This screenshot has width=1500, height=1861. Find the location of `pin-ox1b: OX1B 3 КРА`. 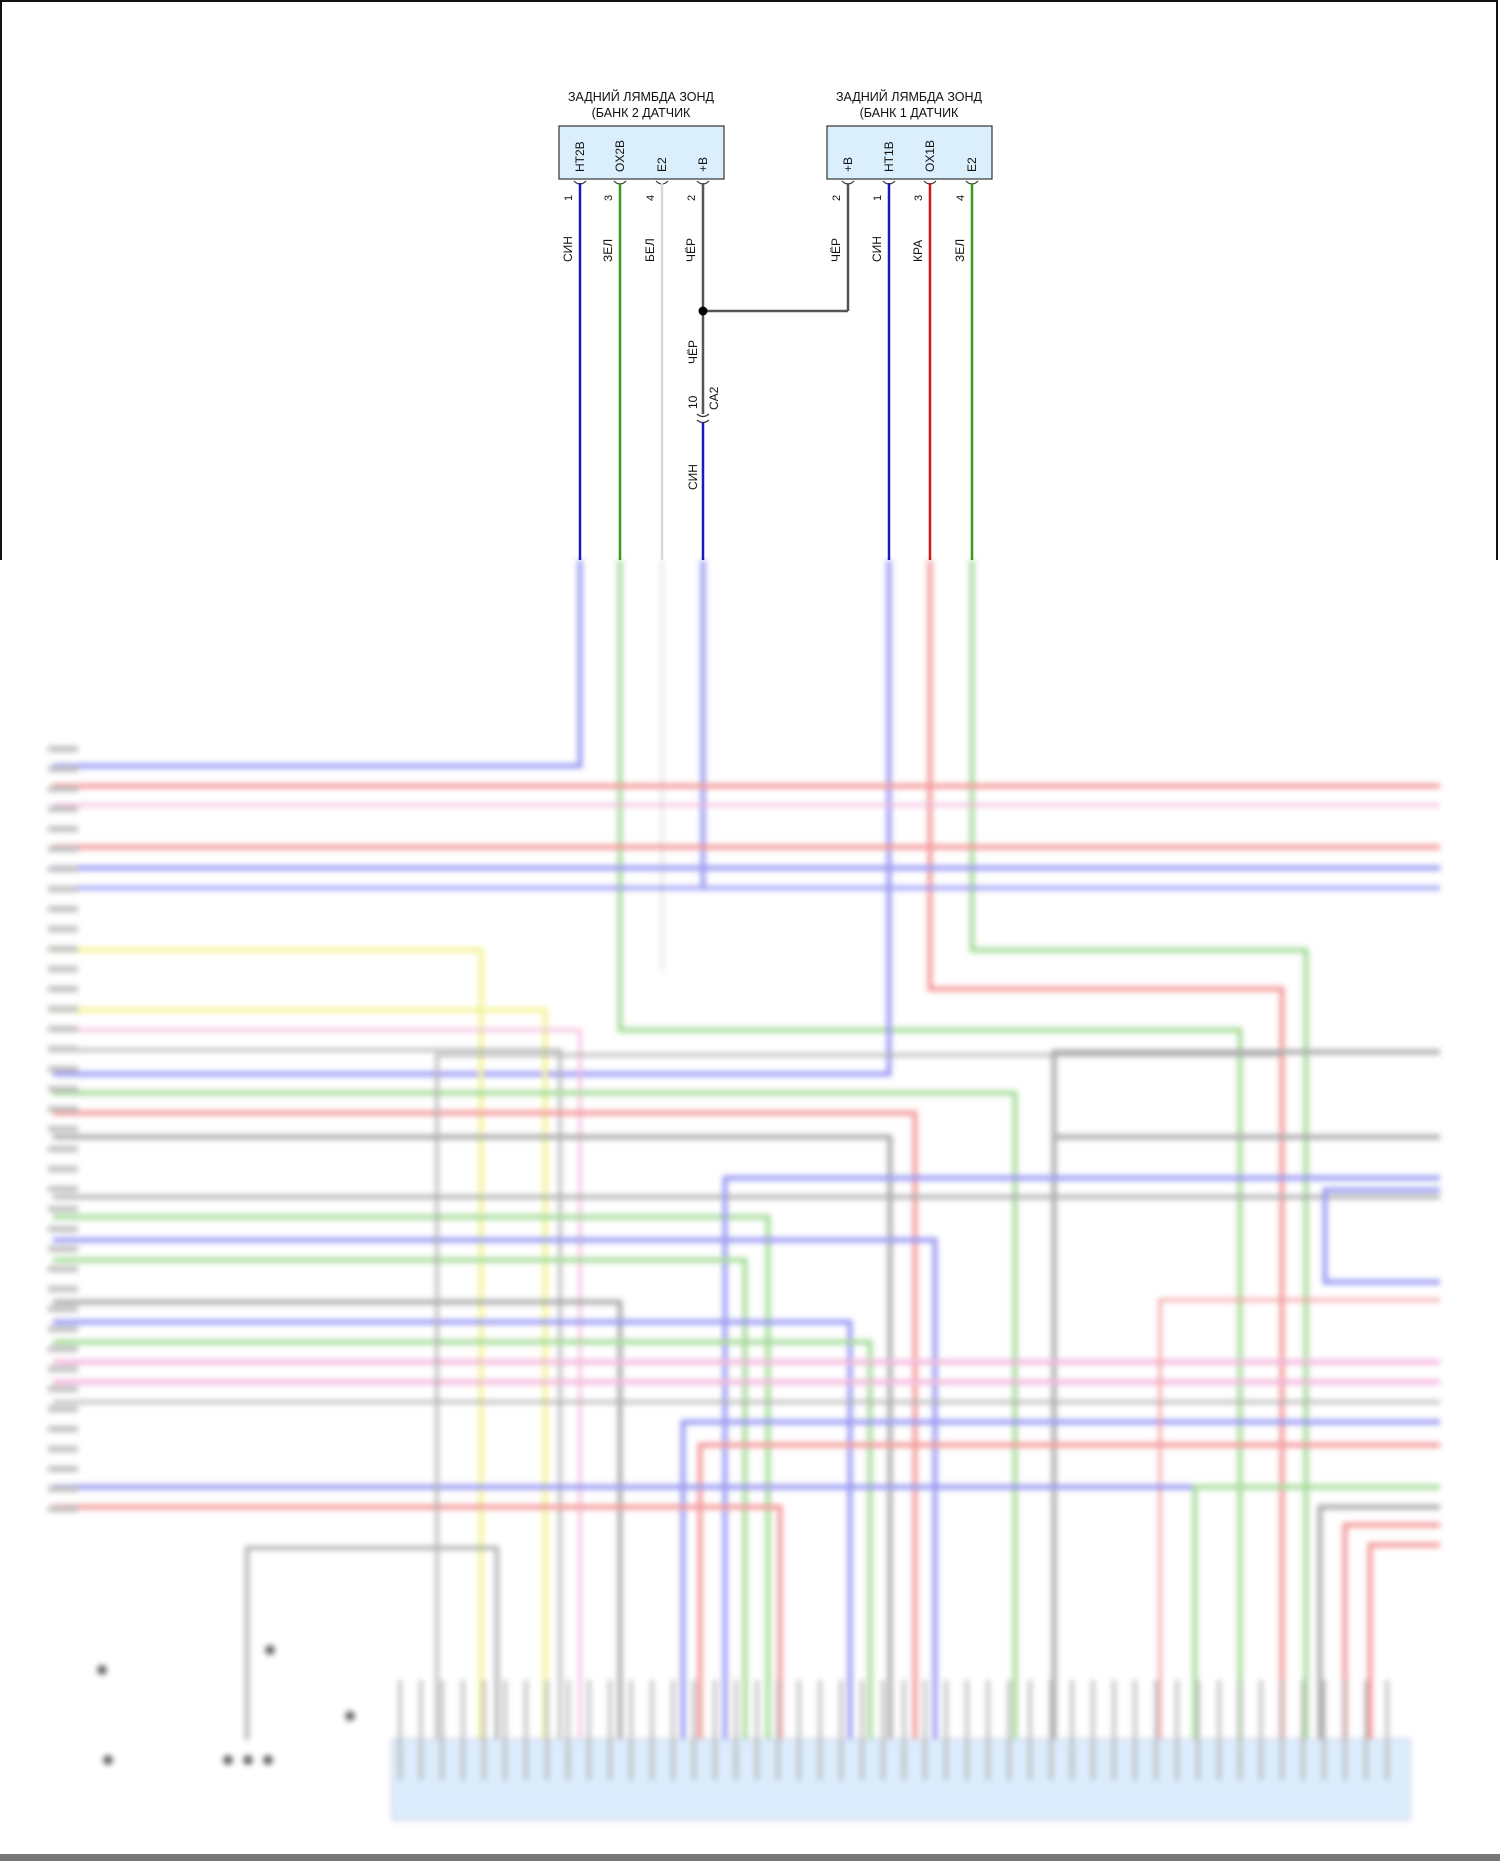

pin-ox1b: OX1B 3 КРА is located at coordinates (924, 350).